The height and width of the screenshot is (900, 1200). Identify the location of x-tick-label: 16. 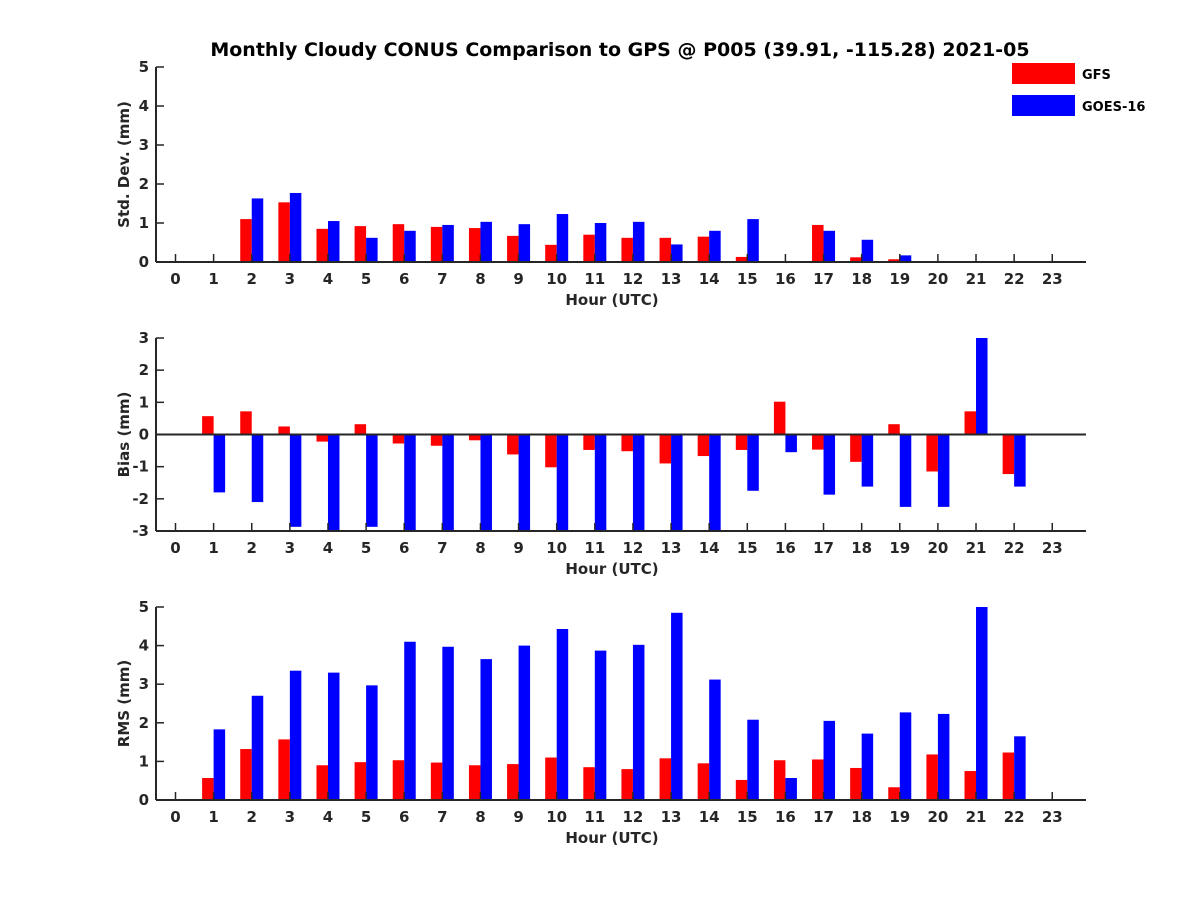
(785, 548).